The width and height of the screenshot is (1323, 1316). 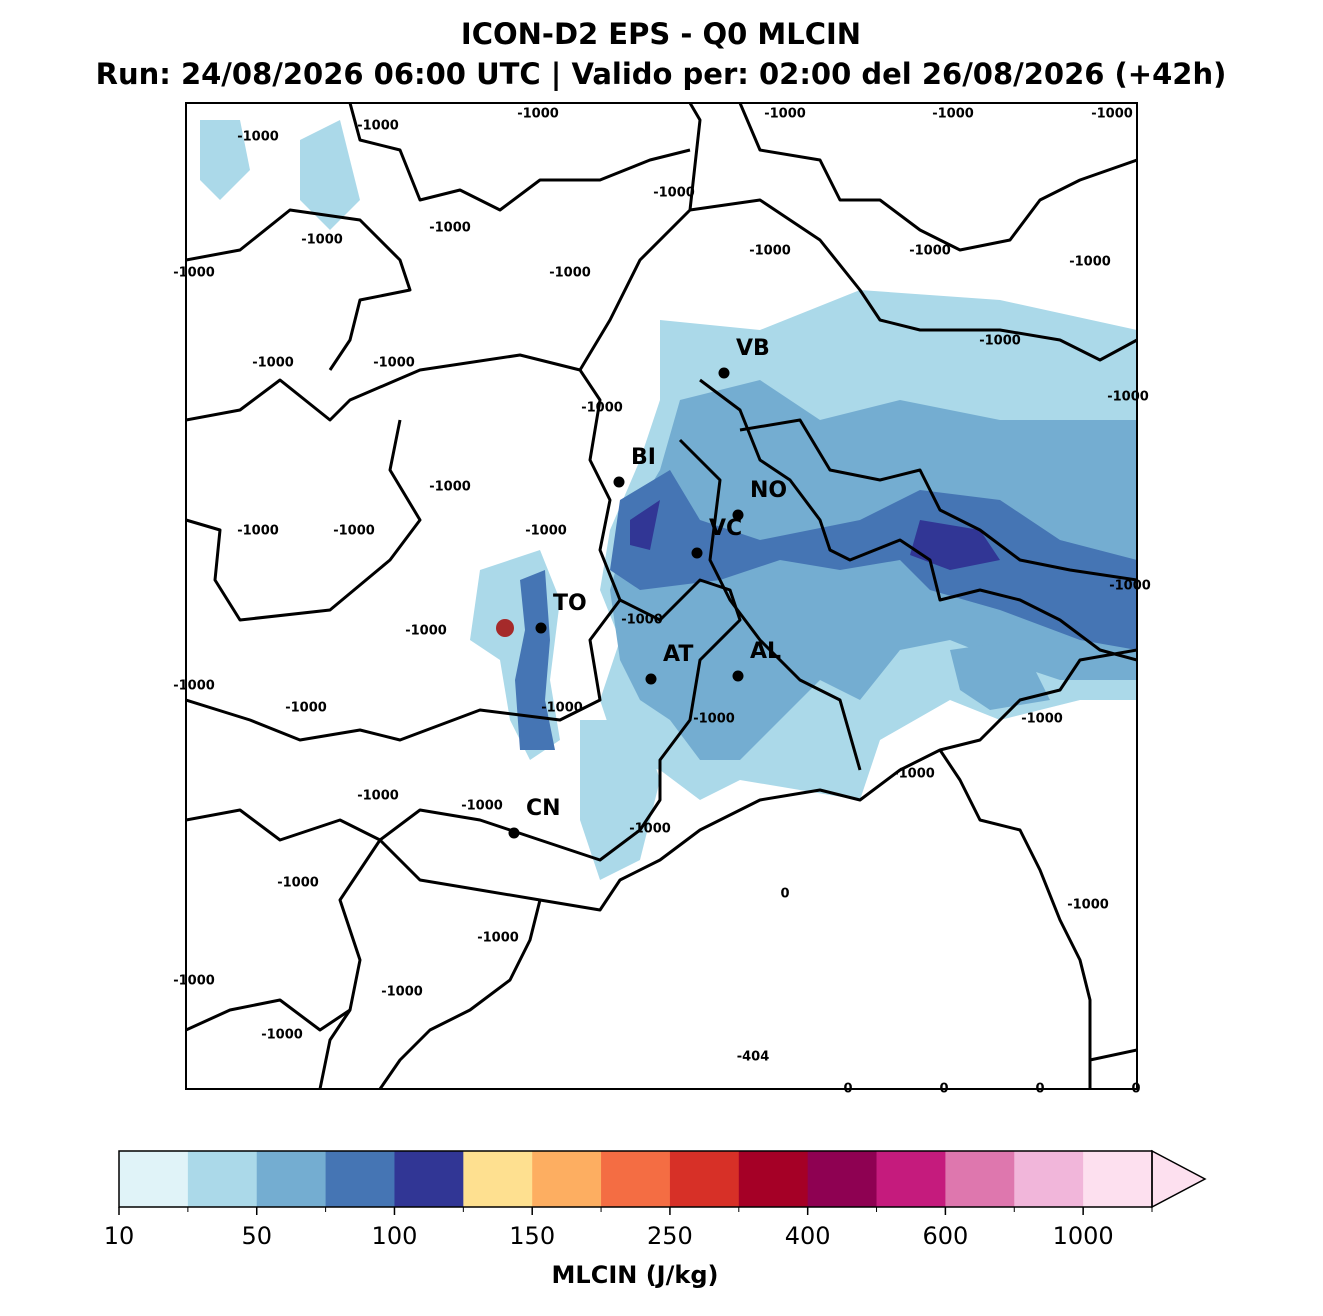 I want to click on colorbar: MLCIN (J/kg) 10 50 100 150 250 400 600 1000, so click(x=655, y=1219).